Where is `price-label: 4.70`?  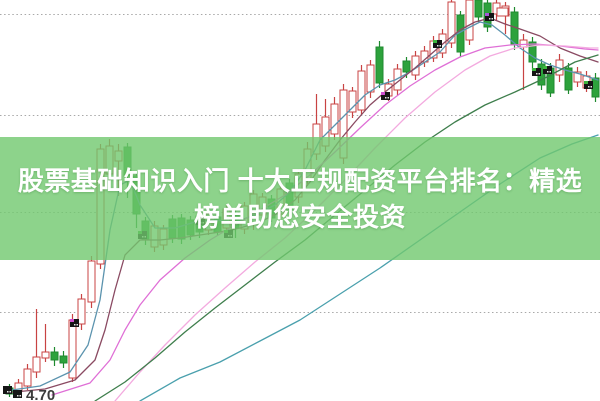 price-label: 4.70 is located at coordinates (40, 394).